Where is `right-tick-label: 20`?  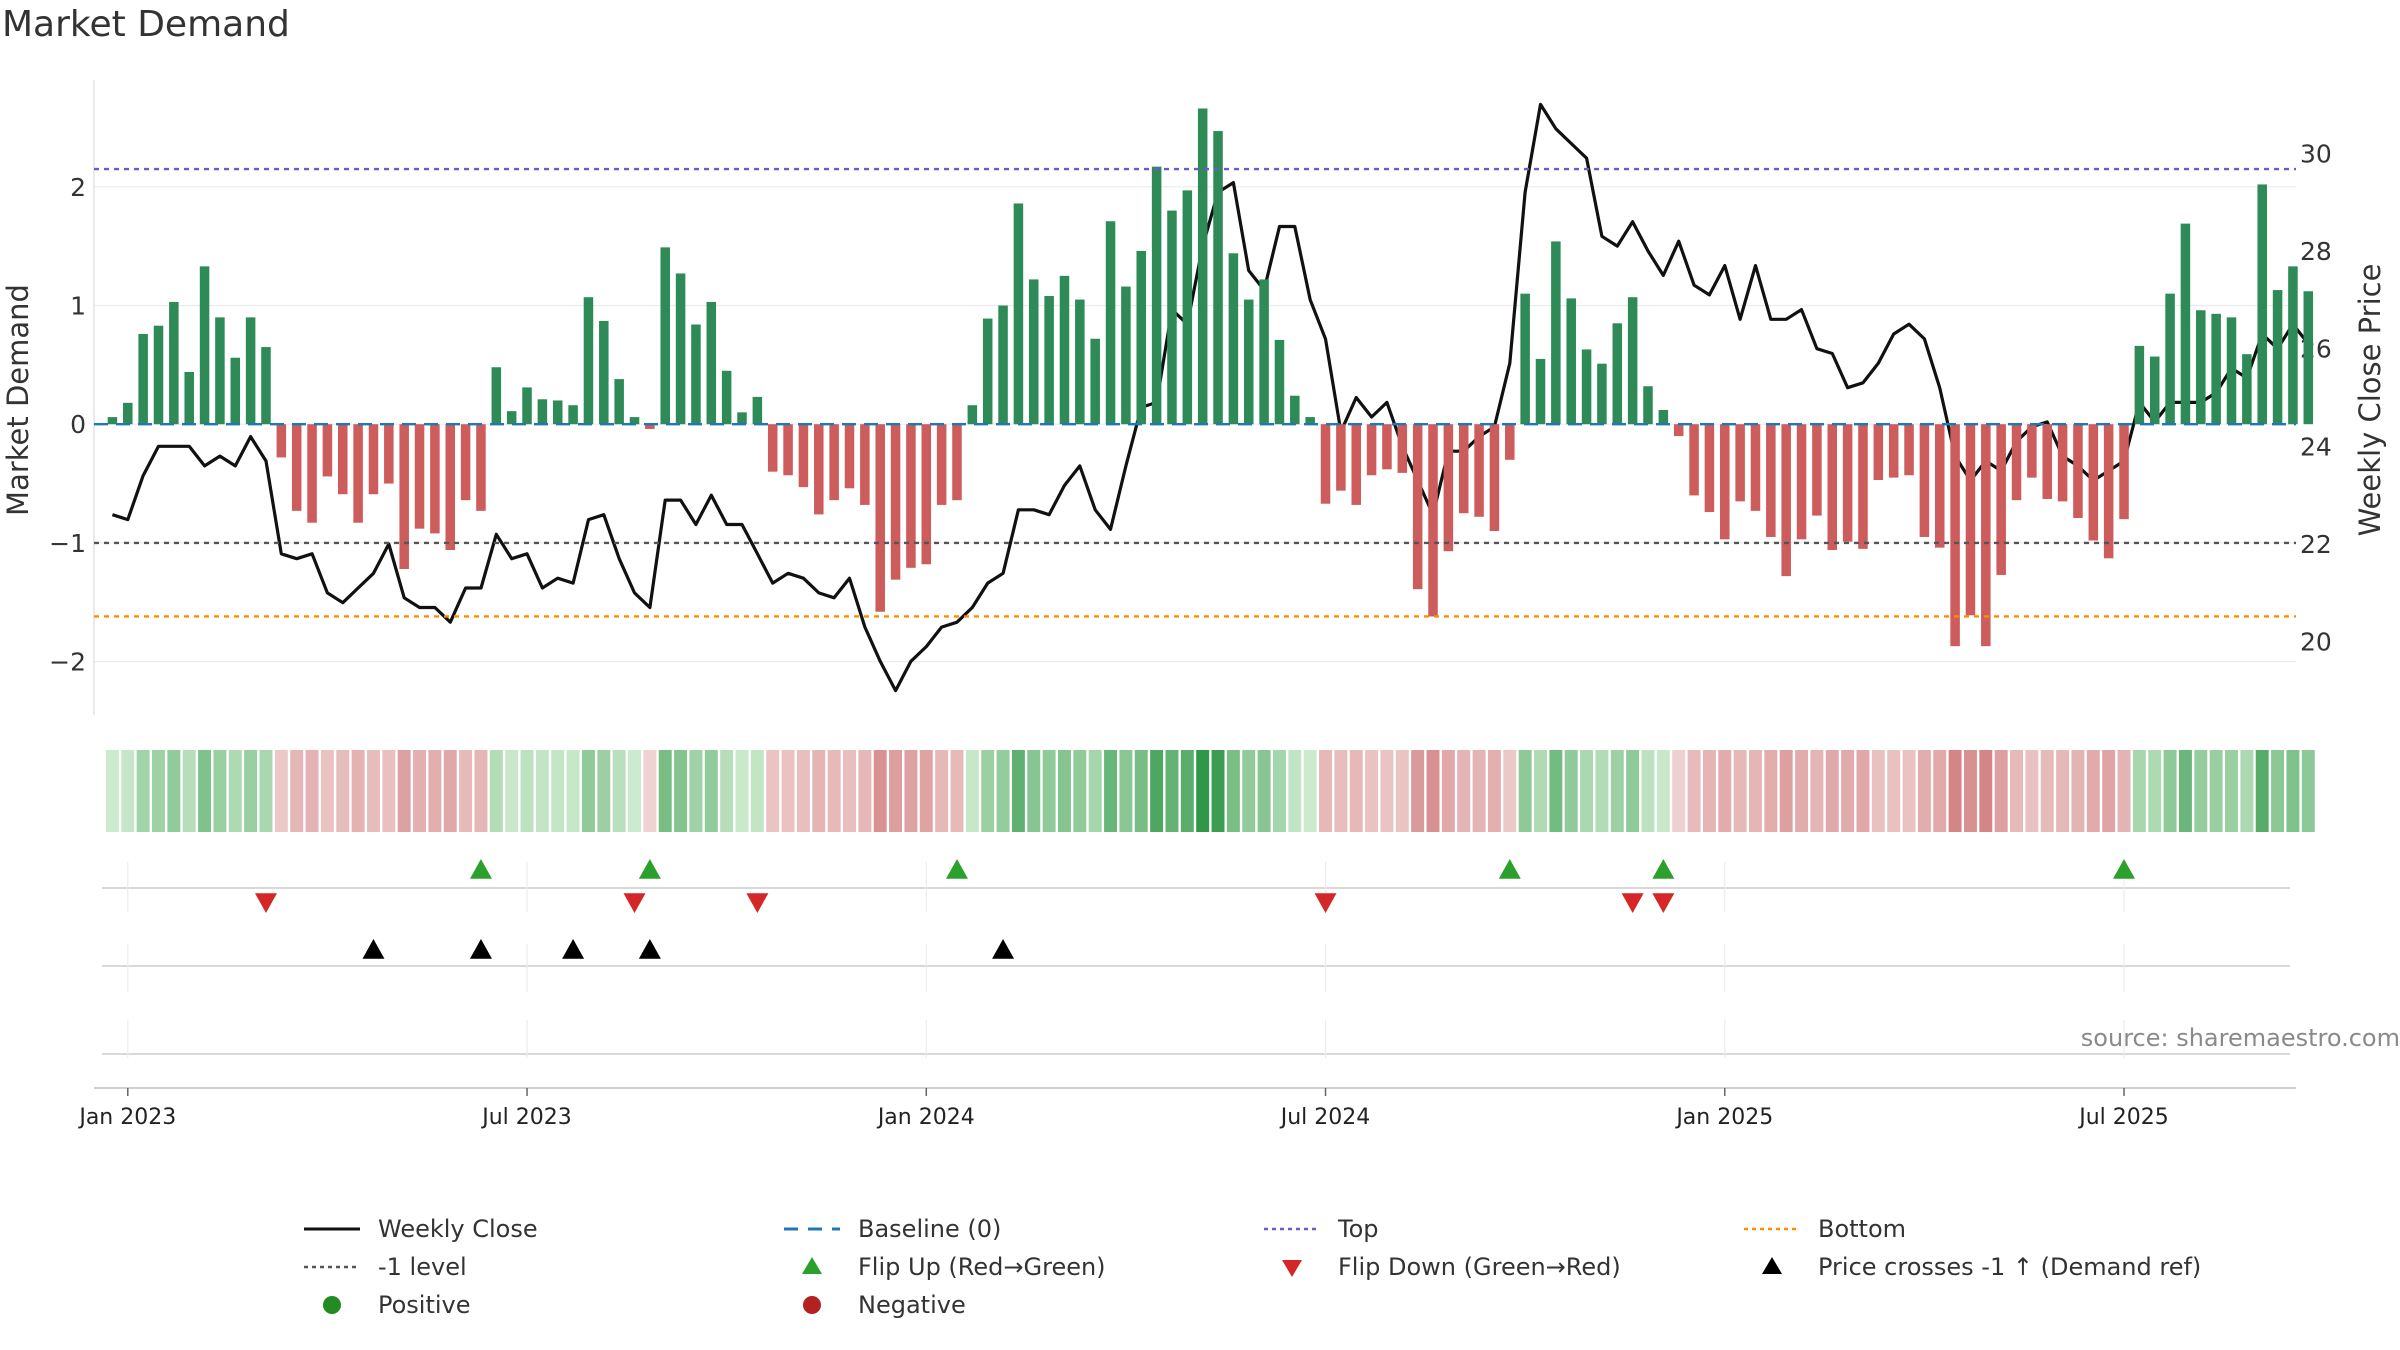
right-tick-label: 20 is located at coordinates (2316, 642).